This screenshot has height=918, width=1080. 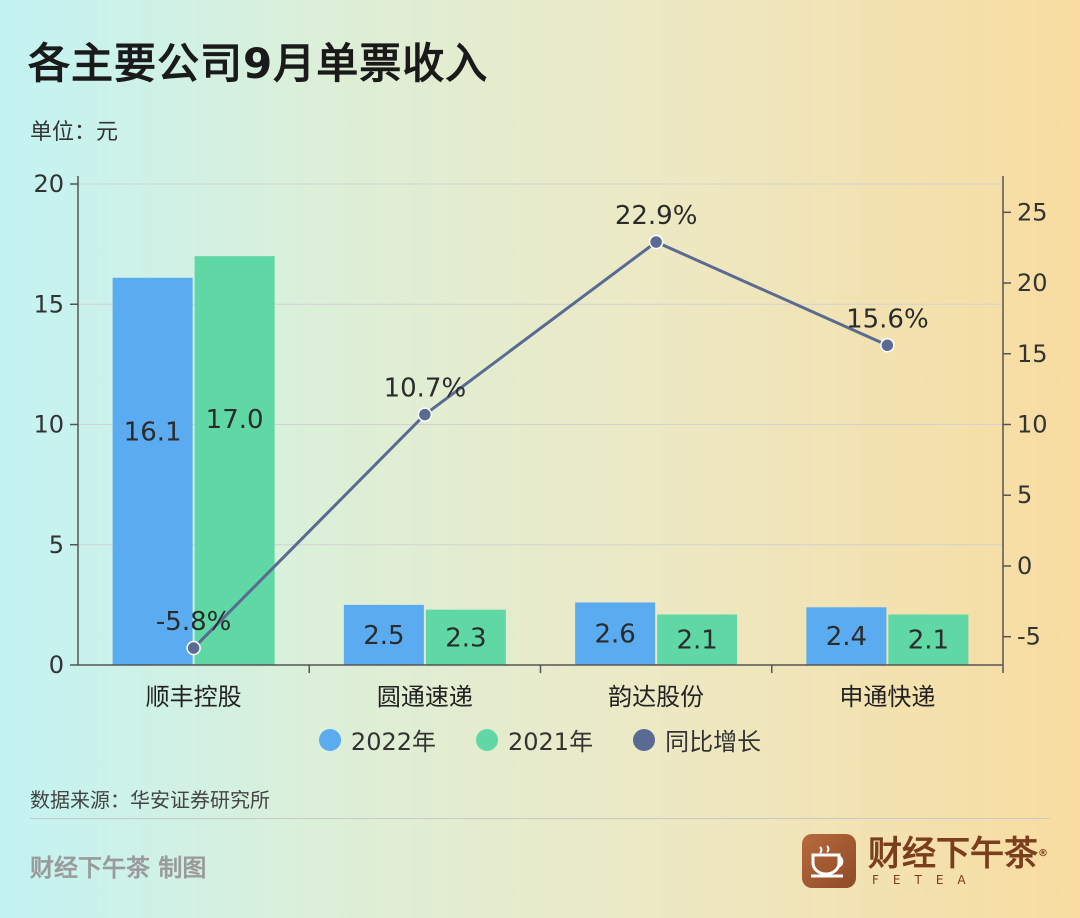 I want to click on growth-value-label: 10.7%, so click(x=425, y=389).